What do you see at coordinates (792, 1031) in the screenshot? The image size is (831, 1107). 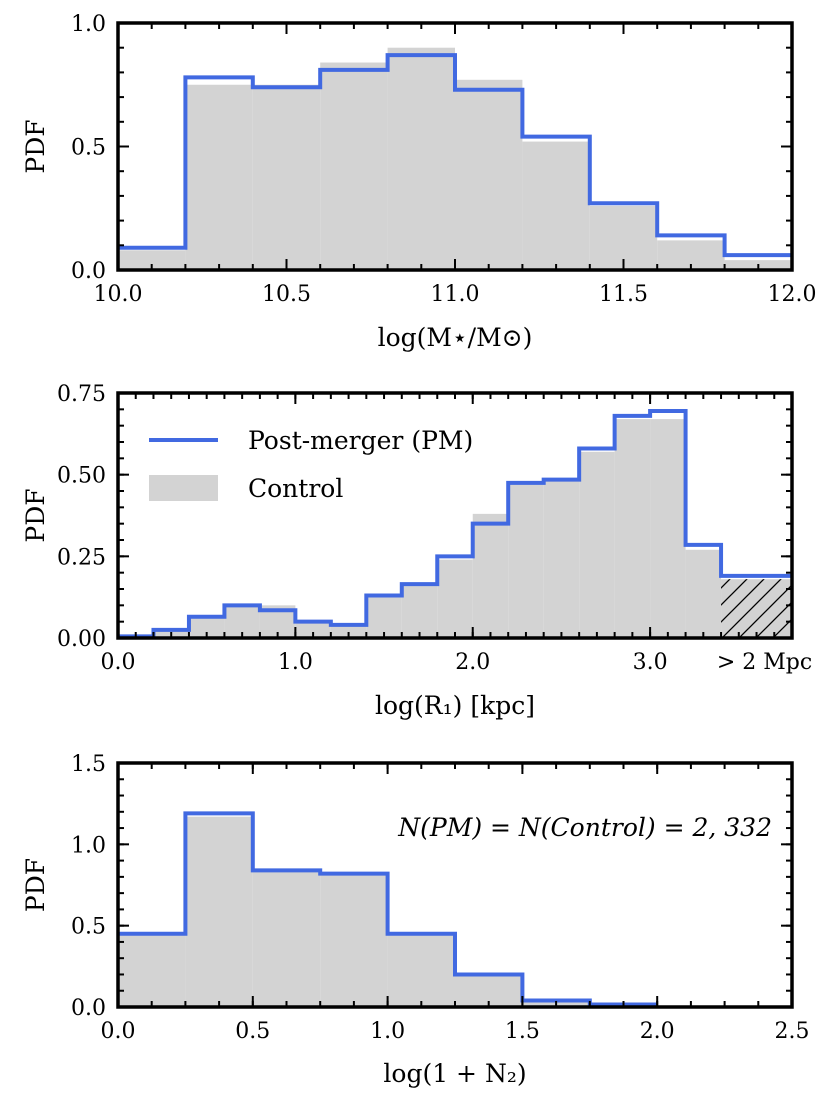 I see `x-tick-label: 2.5` at bounding box center [792, 1031].